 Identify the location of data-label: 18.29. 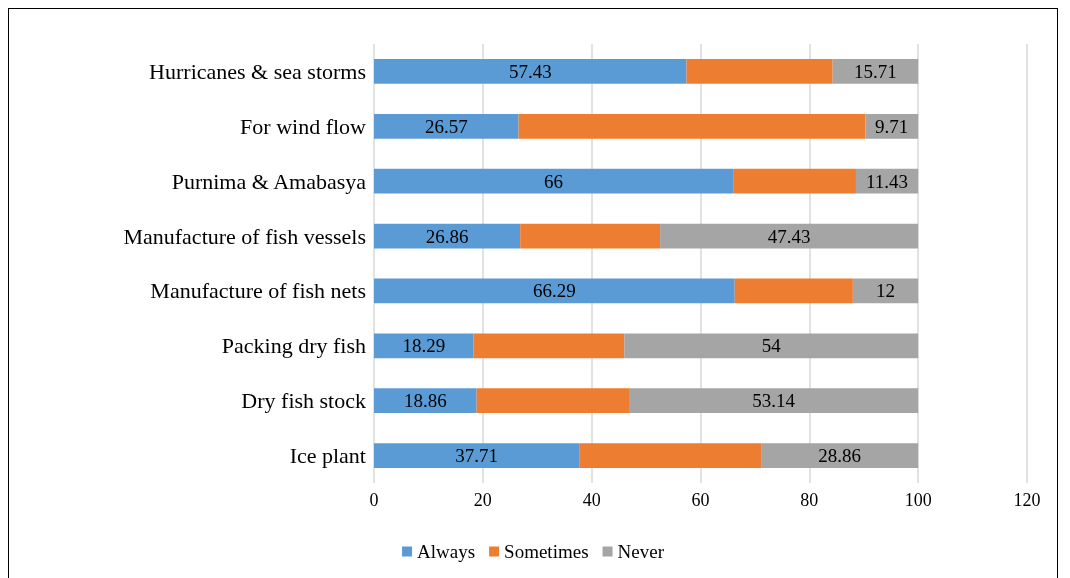
(424, 346).